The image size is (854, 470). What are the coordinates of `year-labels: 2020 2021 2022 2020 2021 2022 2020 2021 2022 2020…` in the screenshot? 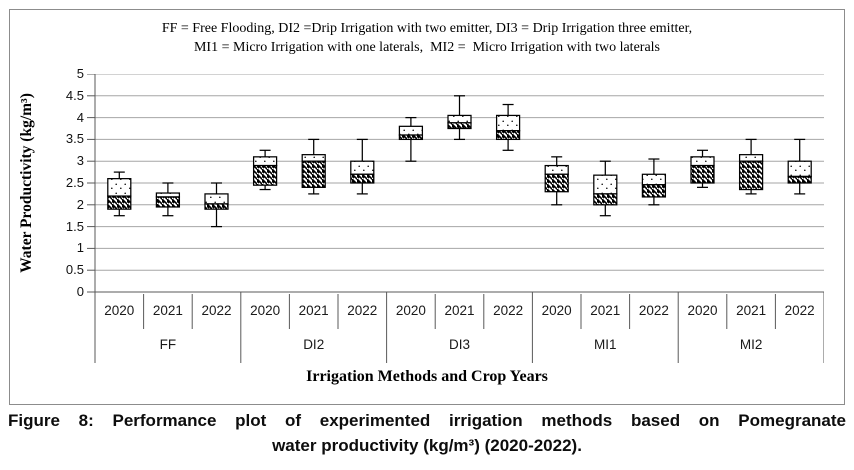 It's located at (459, 310).